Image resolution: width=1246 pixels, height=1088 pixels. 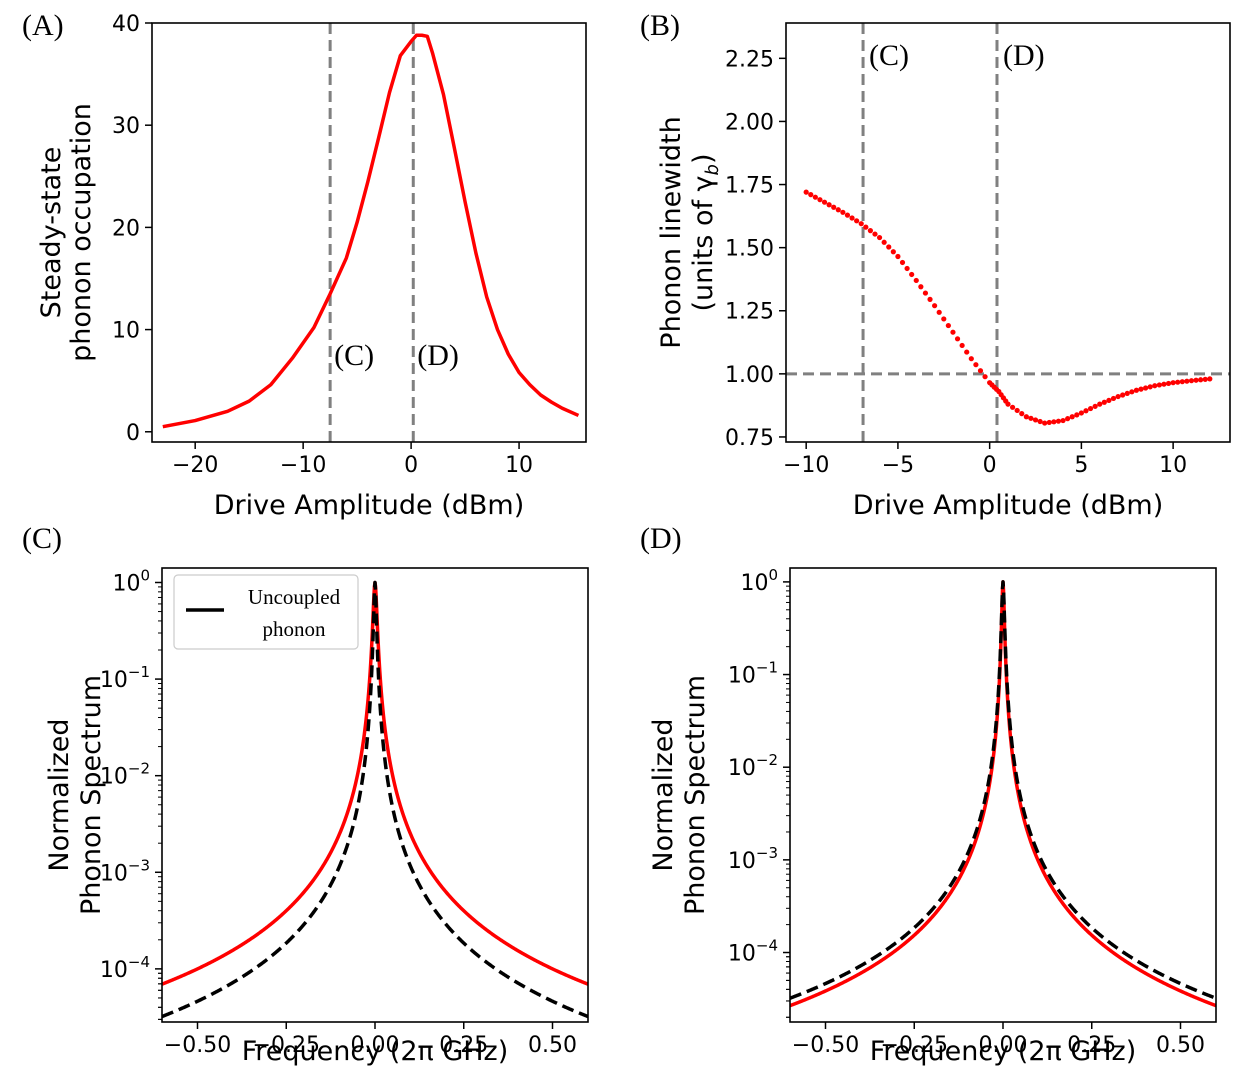 What do you see at coordinates (42, 538) in the screenshot?
I see `panel-tag: (C)` at bounding box center [42, 538].